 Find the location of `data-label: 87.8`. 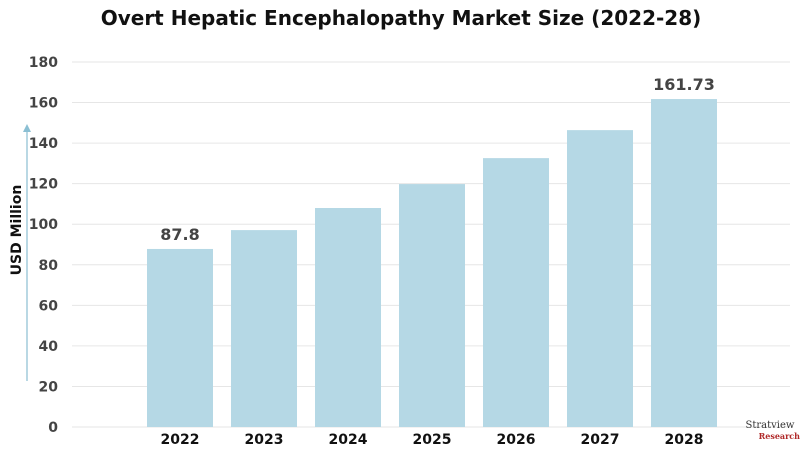

data-label: 87.8 is located at coordinates (179, 234).